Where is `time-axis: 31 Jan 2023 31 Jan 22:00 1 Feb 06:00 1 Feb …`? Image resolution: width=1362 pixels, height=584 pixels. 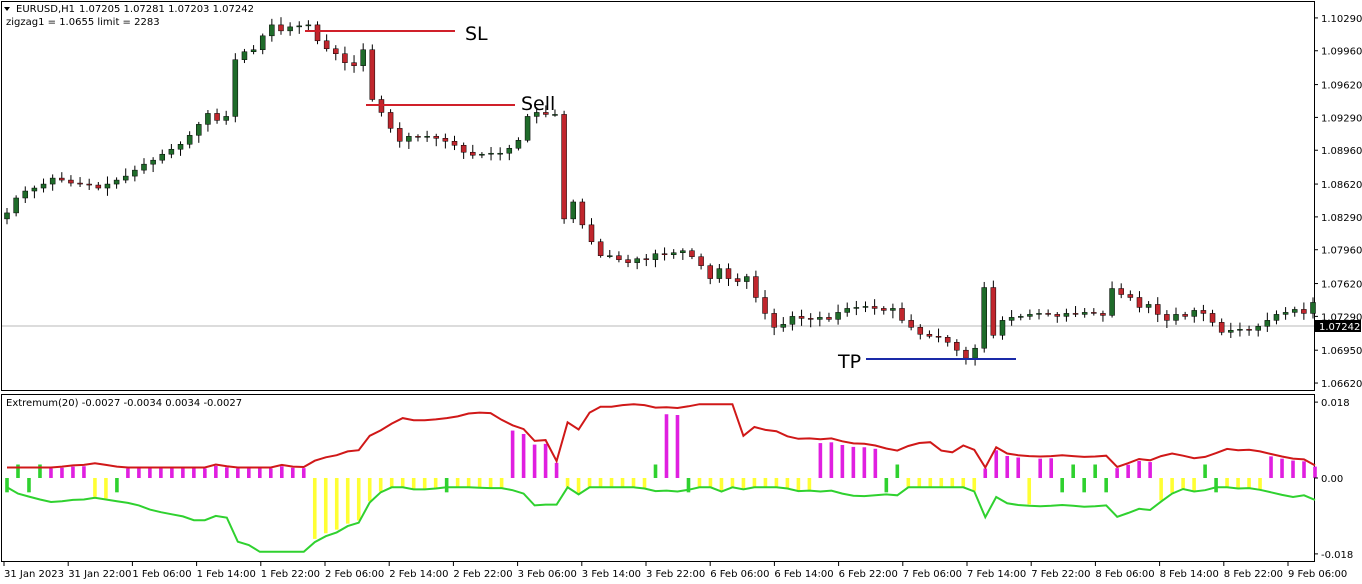
time-axis: 31 Jan 2023 31 Jan 22:00 1 Feb 06:00 1 Feb … is located at coordinates (675, 571).